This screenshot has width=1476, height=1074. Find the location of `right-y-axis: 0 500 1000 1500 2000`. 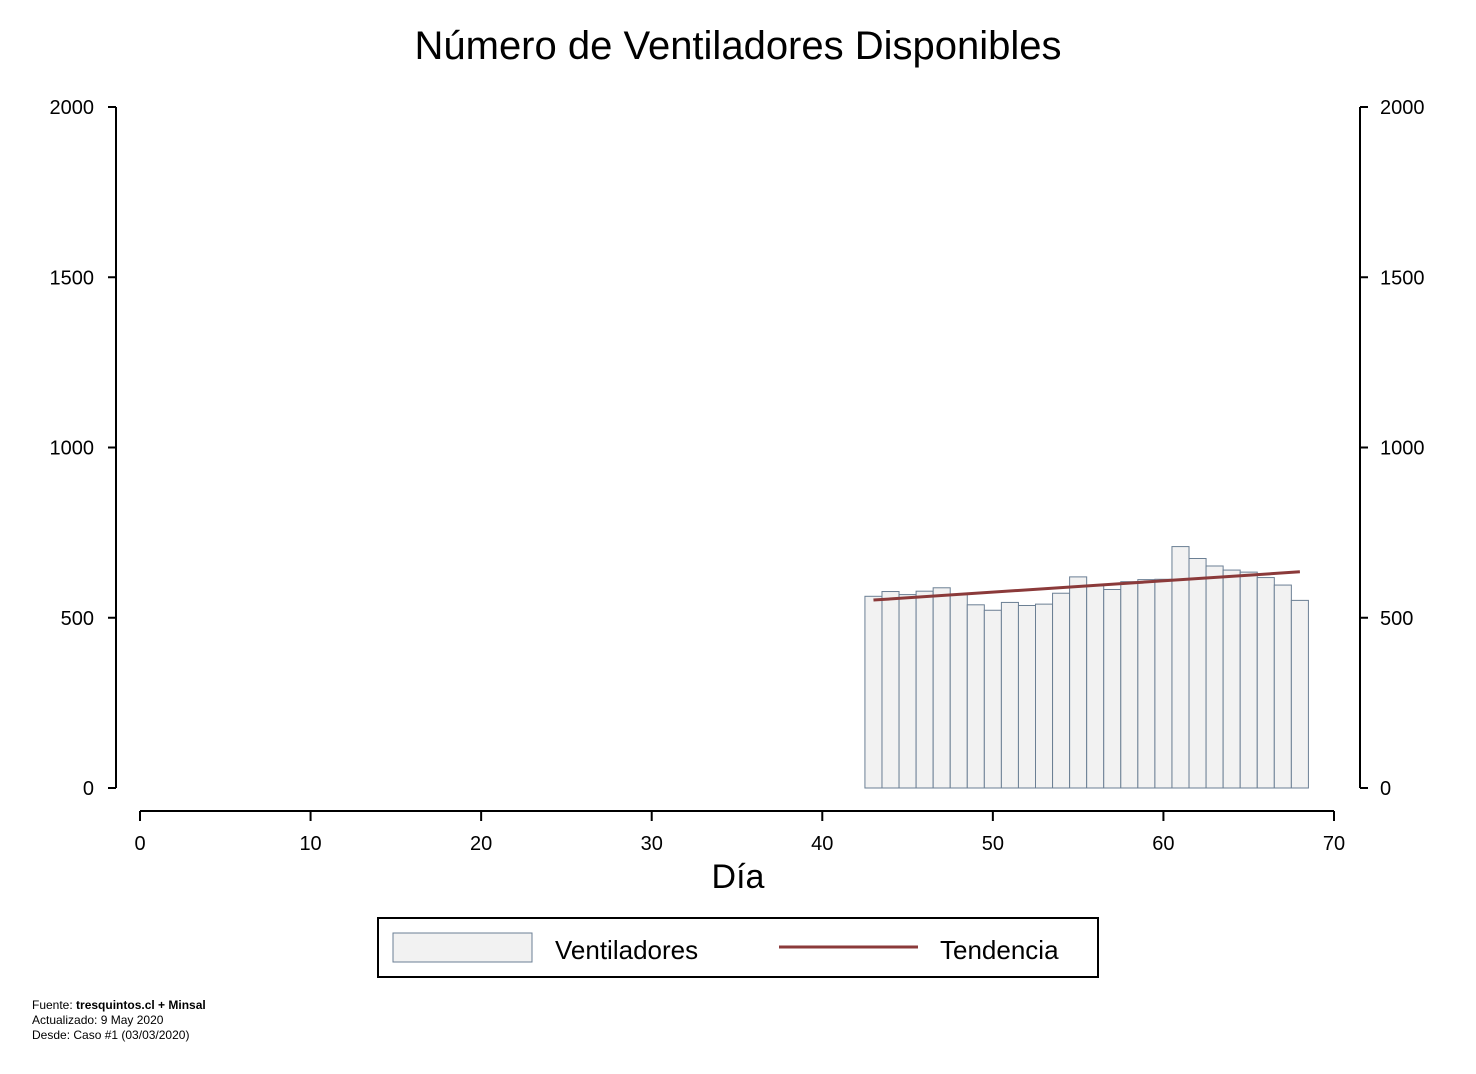

right-y-axis: 0 500 1000 1500 2000 is located at coordinates (1392, 448).